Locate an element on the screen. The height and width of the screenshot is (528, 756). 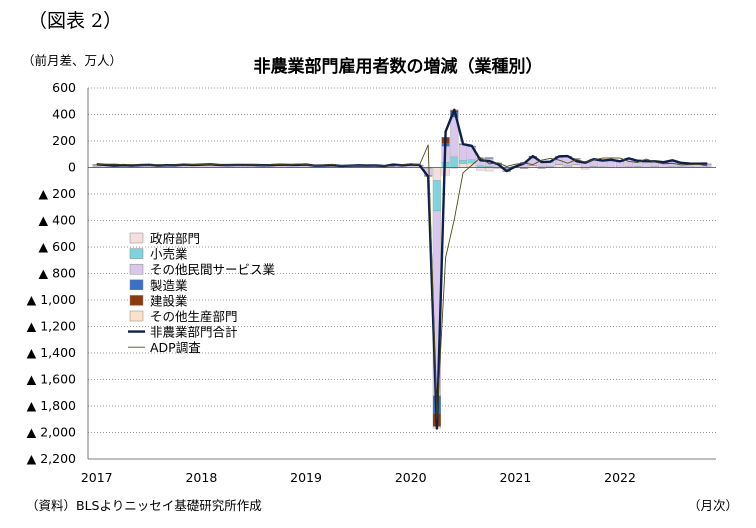
legend-label: 小売業 is located at coordinates (169, 254).